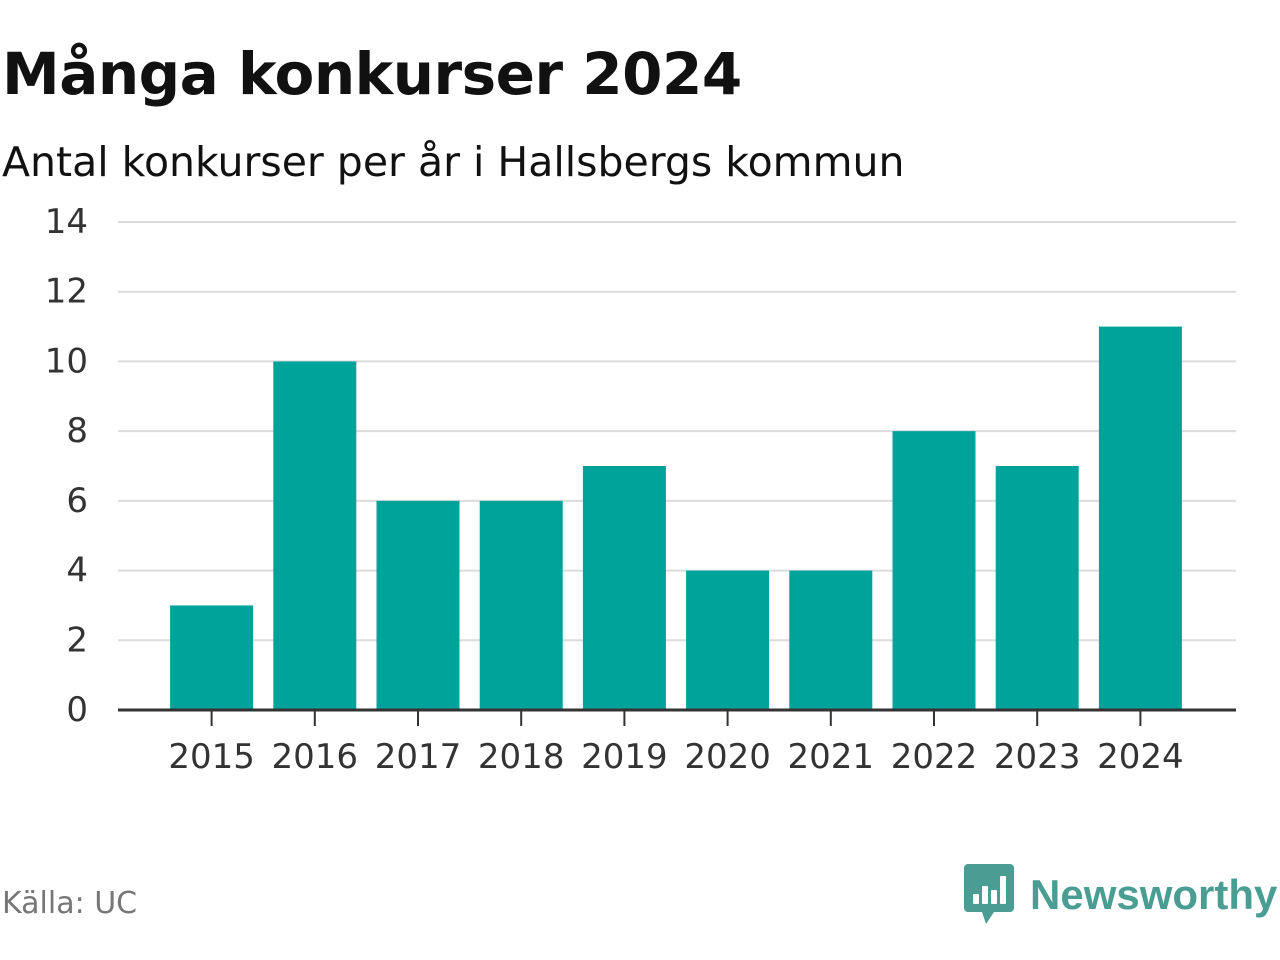 This screenshot has width=1280, height=960. What do you see at coordinates (989, 894) in the screenshot?
I see `newsworthy-logo-icon` at bounding box center [989, 894].